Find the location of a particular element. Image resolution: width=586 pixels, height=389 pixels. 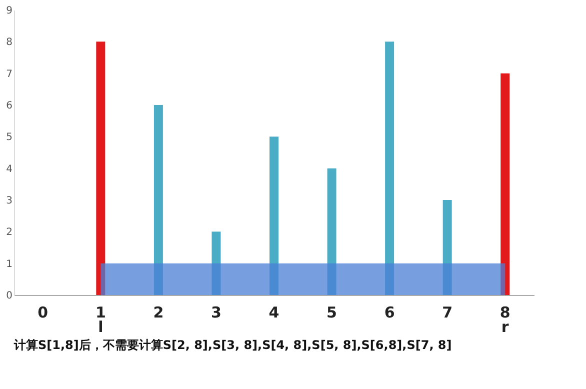

y-tick-label: 4 is located at coordinates (9, 169).